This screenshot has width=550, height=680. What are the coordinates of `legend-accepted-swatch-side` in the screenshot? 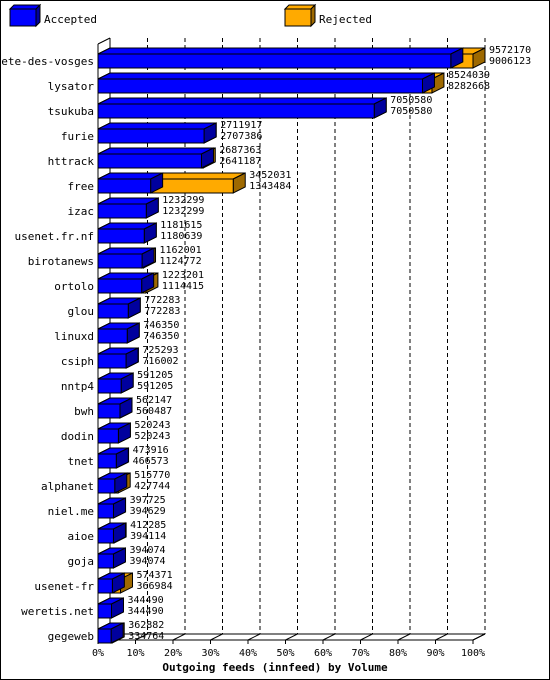 It's located at (38, 15).